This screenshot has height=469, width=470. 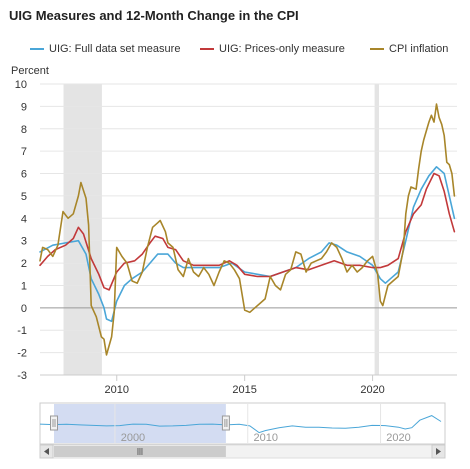 I want to click on navigator-year-label: 2020, so click(x=398, y=438).